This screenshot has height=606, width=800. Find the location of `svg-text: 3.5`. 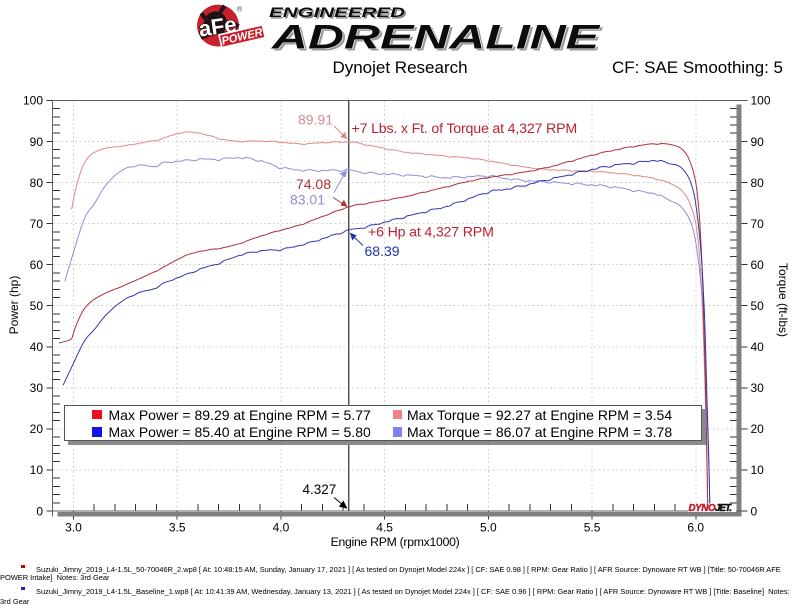

svg-text: 3.5 is located at coordinates (177, 528).